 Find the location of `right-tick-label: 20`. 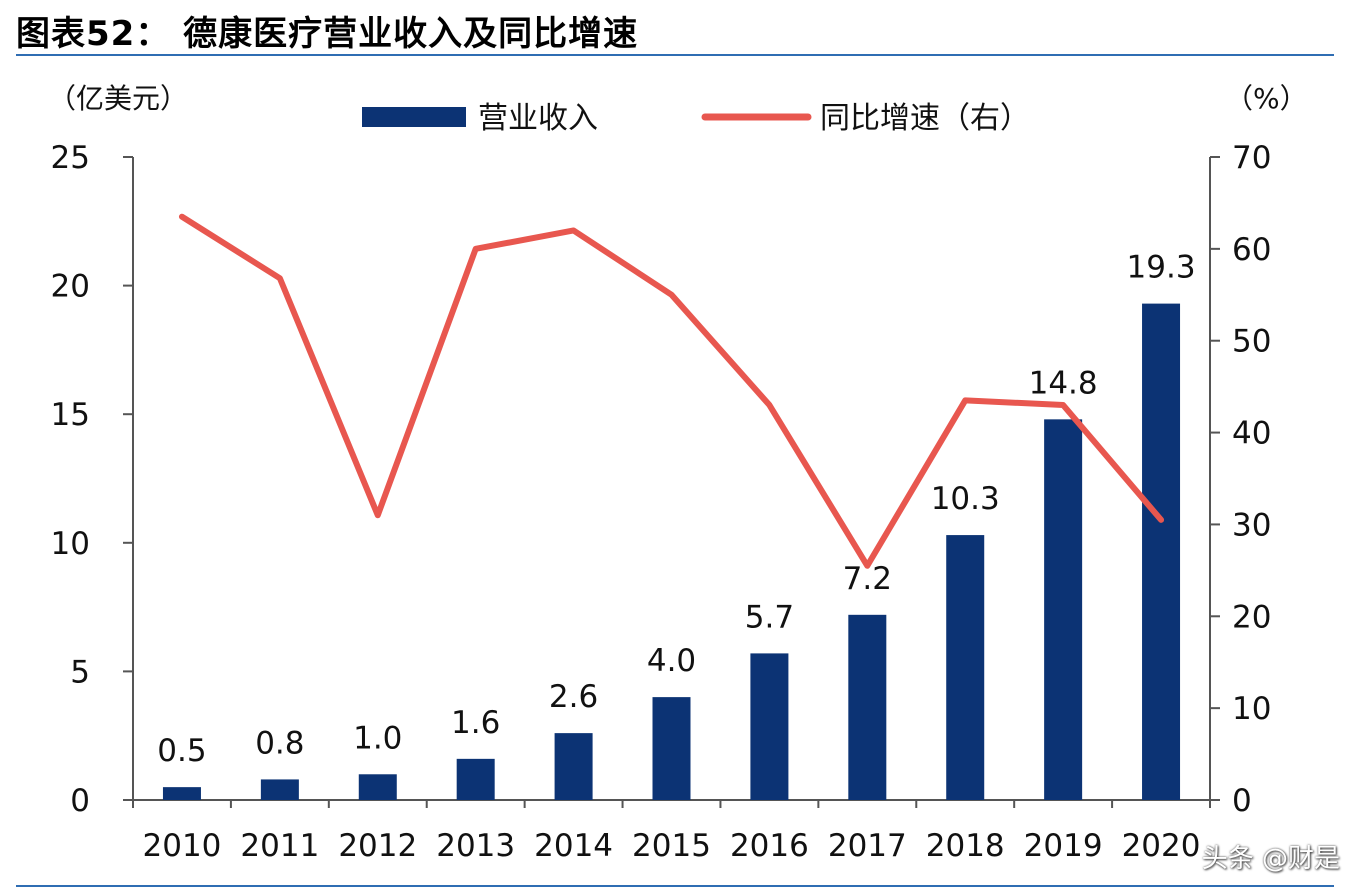

right-tick-label: 20 is located at coordinates (1251, 617).